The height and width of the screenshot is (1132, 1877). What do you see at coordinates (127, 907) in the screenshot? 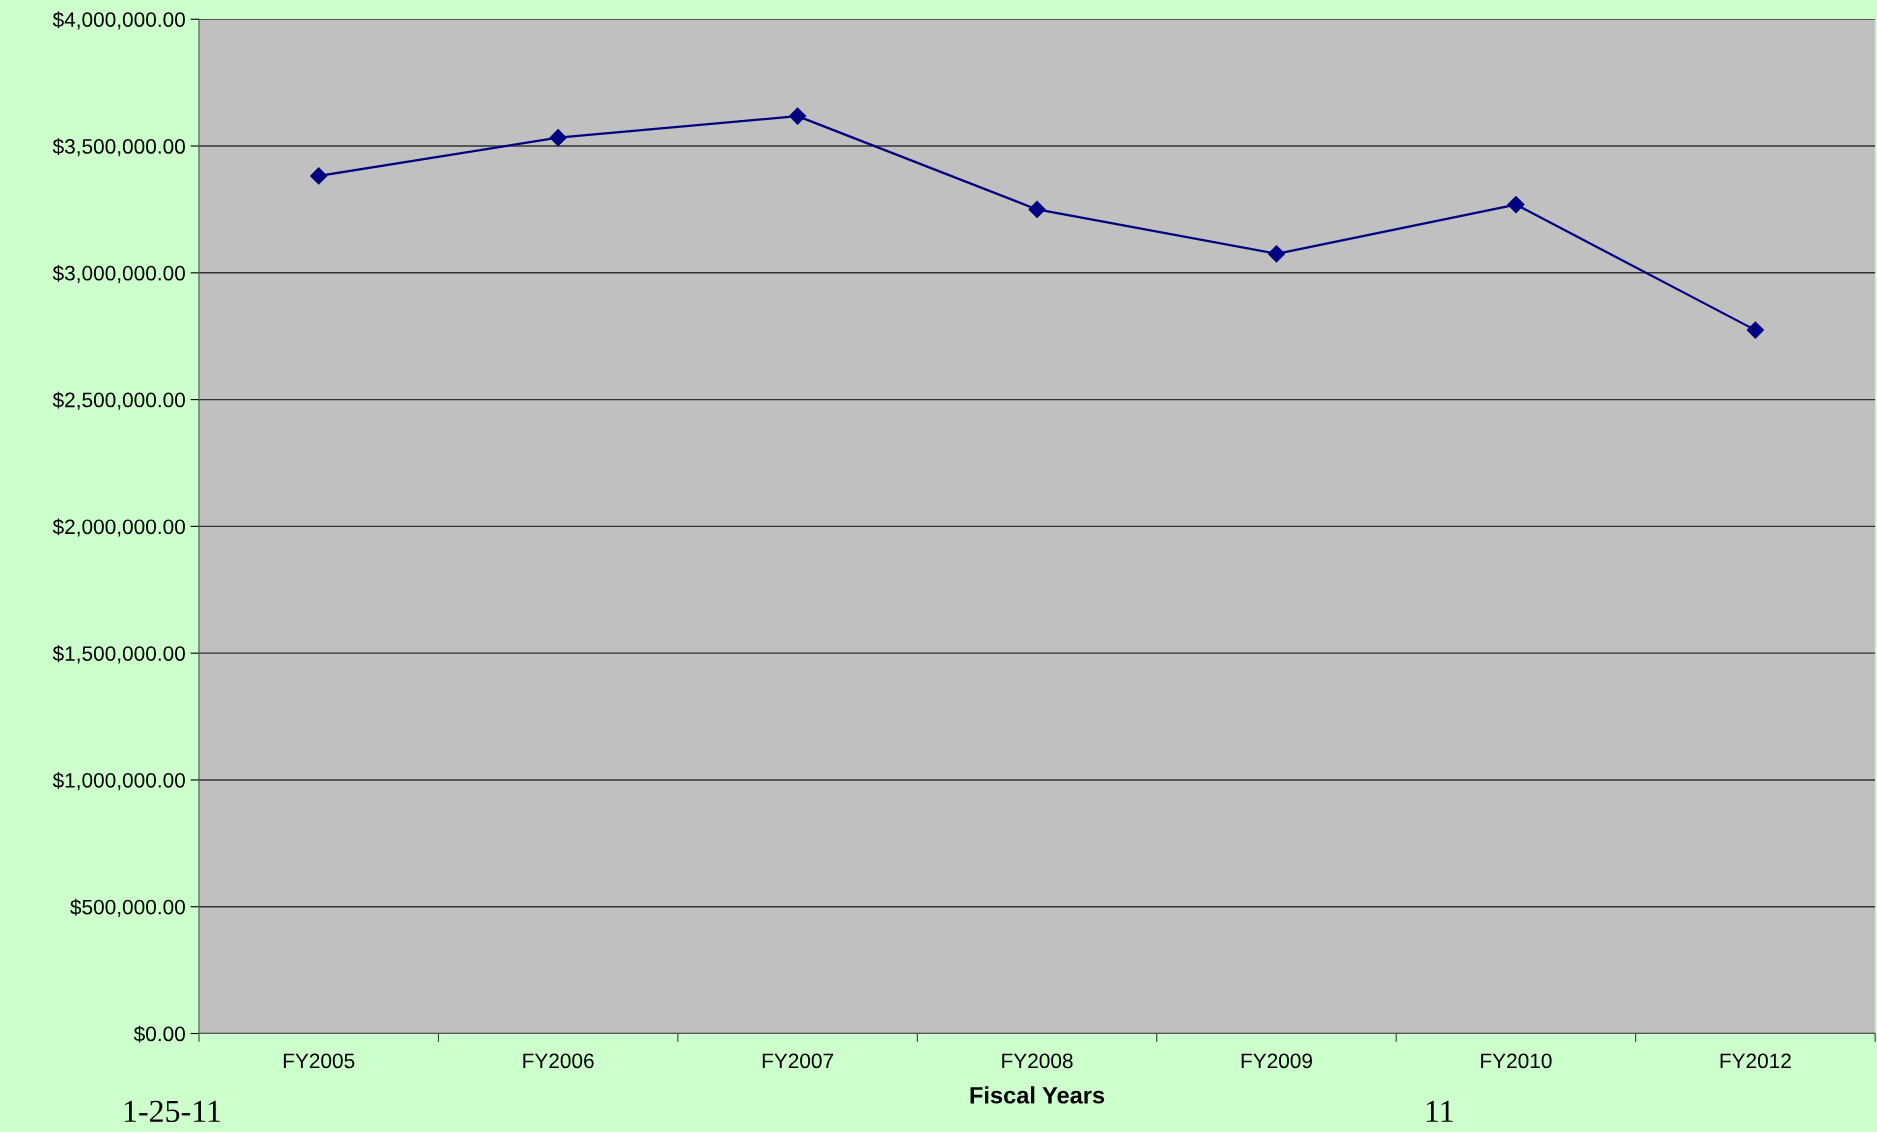
I see `y-tick-label: $500,000.00` at bounding box center [127, 907].